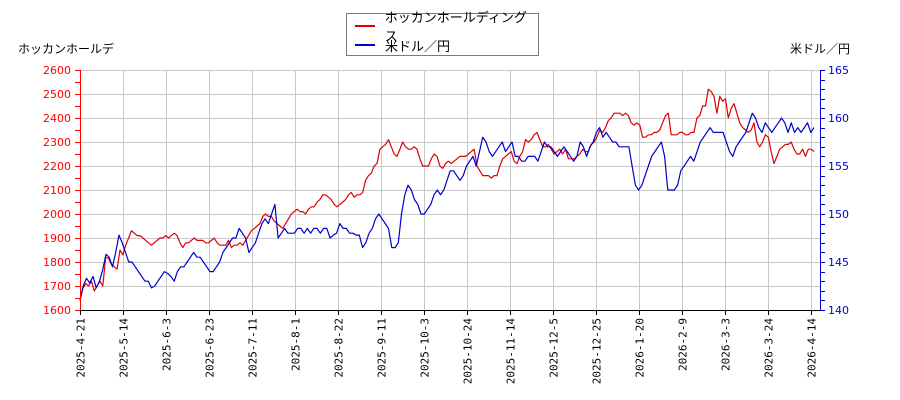  I want to click on left-tick-label: 2300, so click(57, 142).